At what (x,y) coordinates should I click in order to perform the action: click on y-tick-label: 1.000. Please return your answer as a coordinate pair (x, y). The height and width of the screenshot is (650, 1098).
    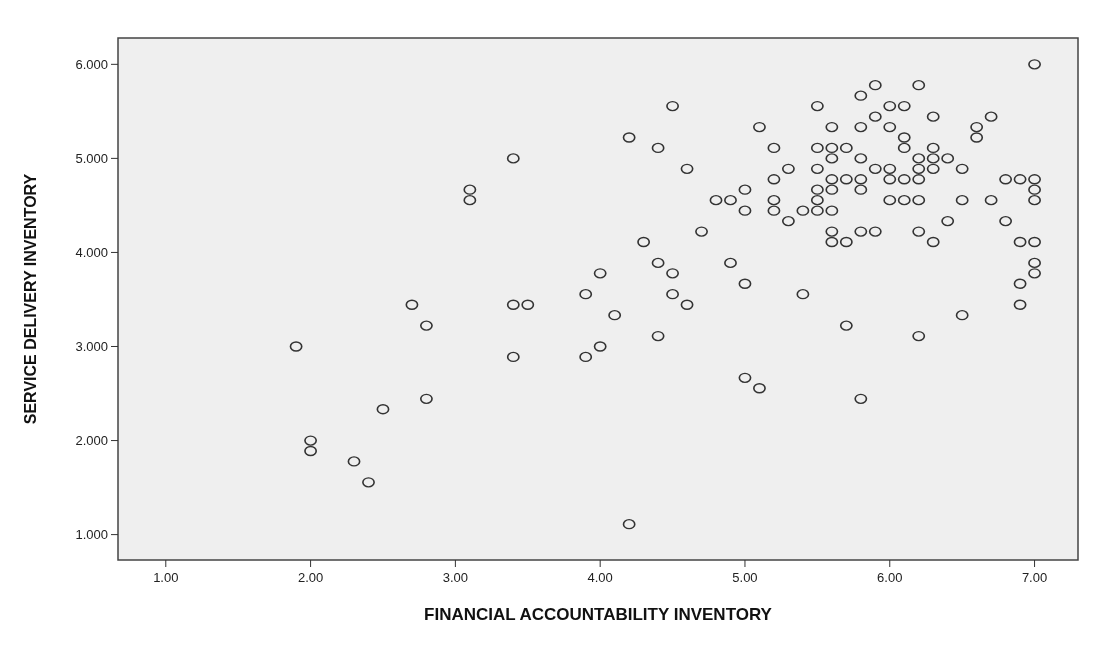
    Looking at the image, I should click on (91, 535).